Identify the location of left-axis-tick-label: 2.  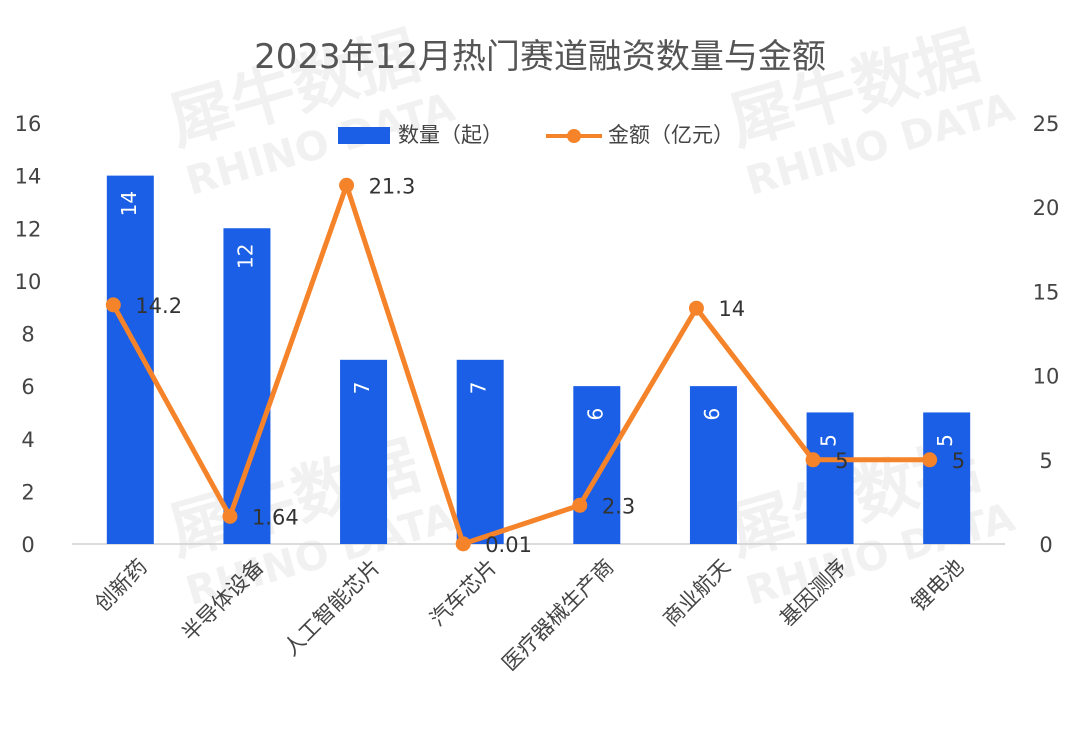
(27, 492).